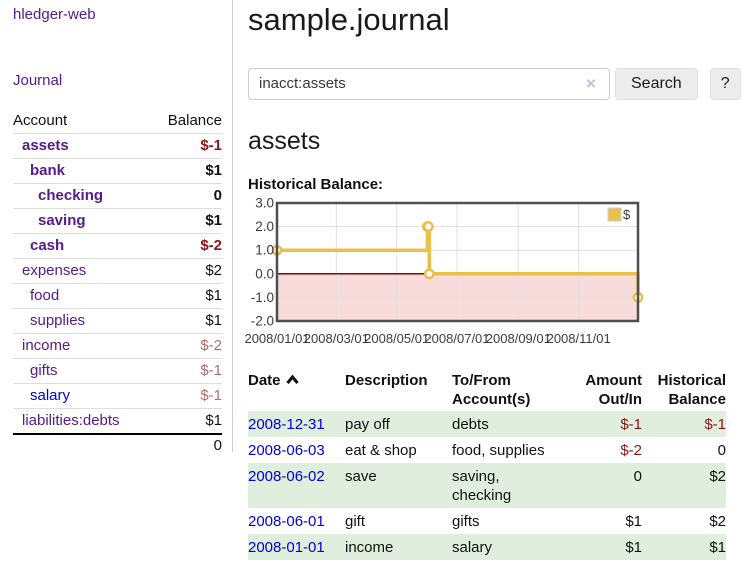  I want to click on help-button: ?, so click(725, 83).